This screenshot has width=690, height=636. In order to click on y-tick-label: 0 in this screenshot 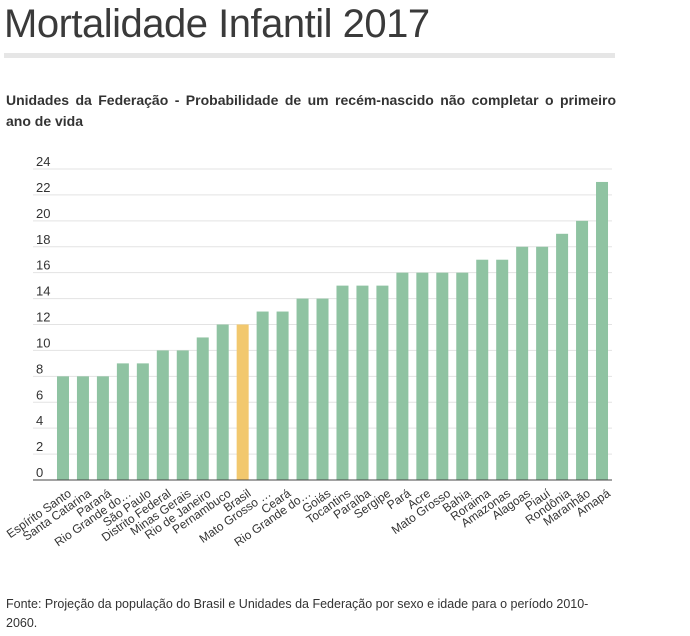, I will do `click(39, 472)`.